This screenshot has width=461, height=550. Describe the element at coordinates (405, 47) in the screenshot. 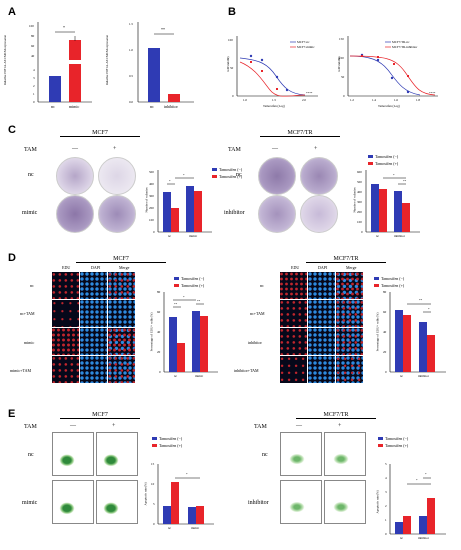

I see `b2-legend-inhibitor: MCF7/TR-inhibitor` at that location.